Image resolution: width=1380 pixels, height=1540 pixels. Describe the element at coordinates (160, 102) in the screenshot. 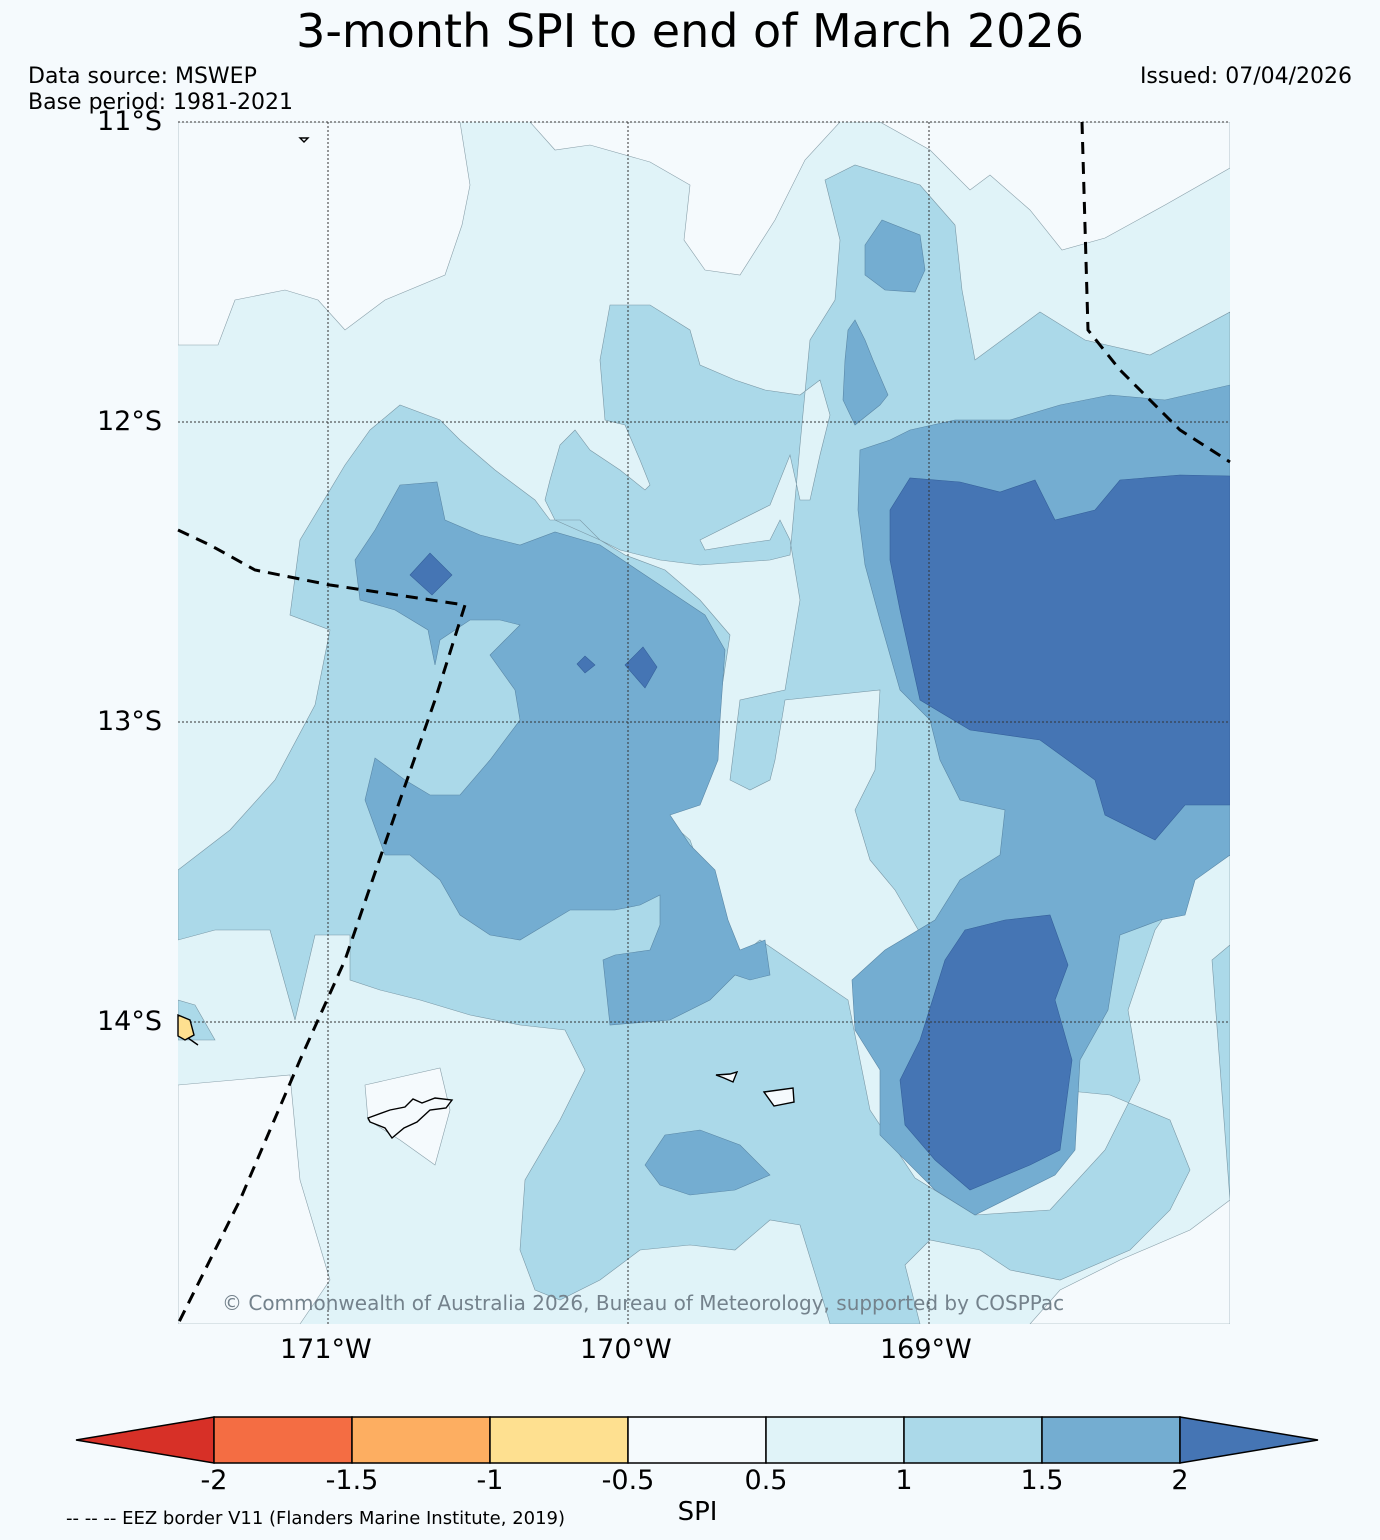

I see `base-period-label: Base period: 1981-2021` at that location.